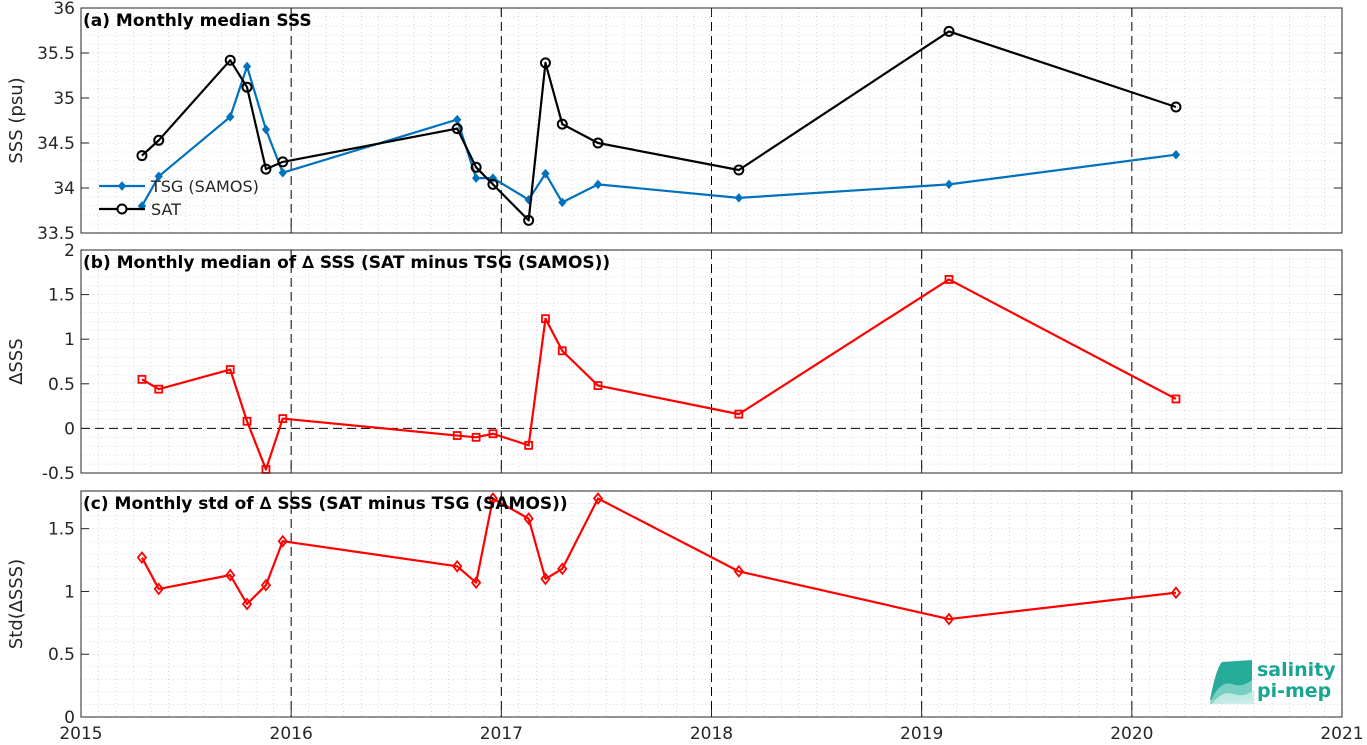  Describe the element at coordinates (1273, 681) in the screenshot. I see `salinity-pi-mep-logo: salinity pi-mep` at that location.